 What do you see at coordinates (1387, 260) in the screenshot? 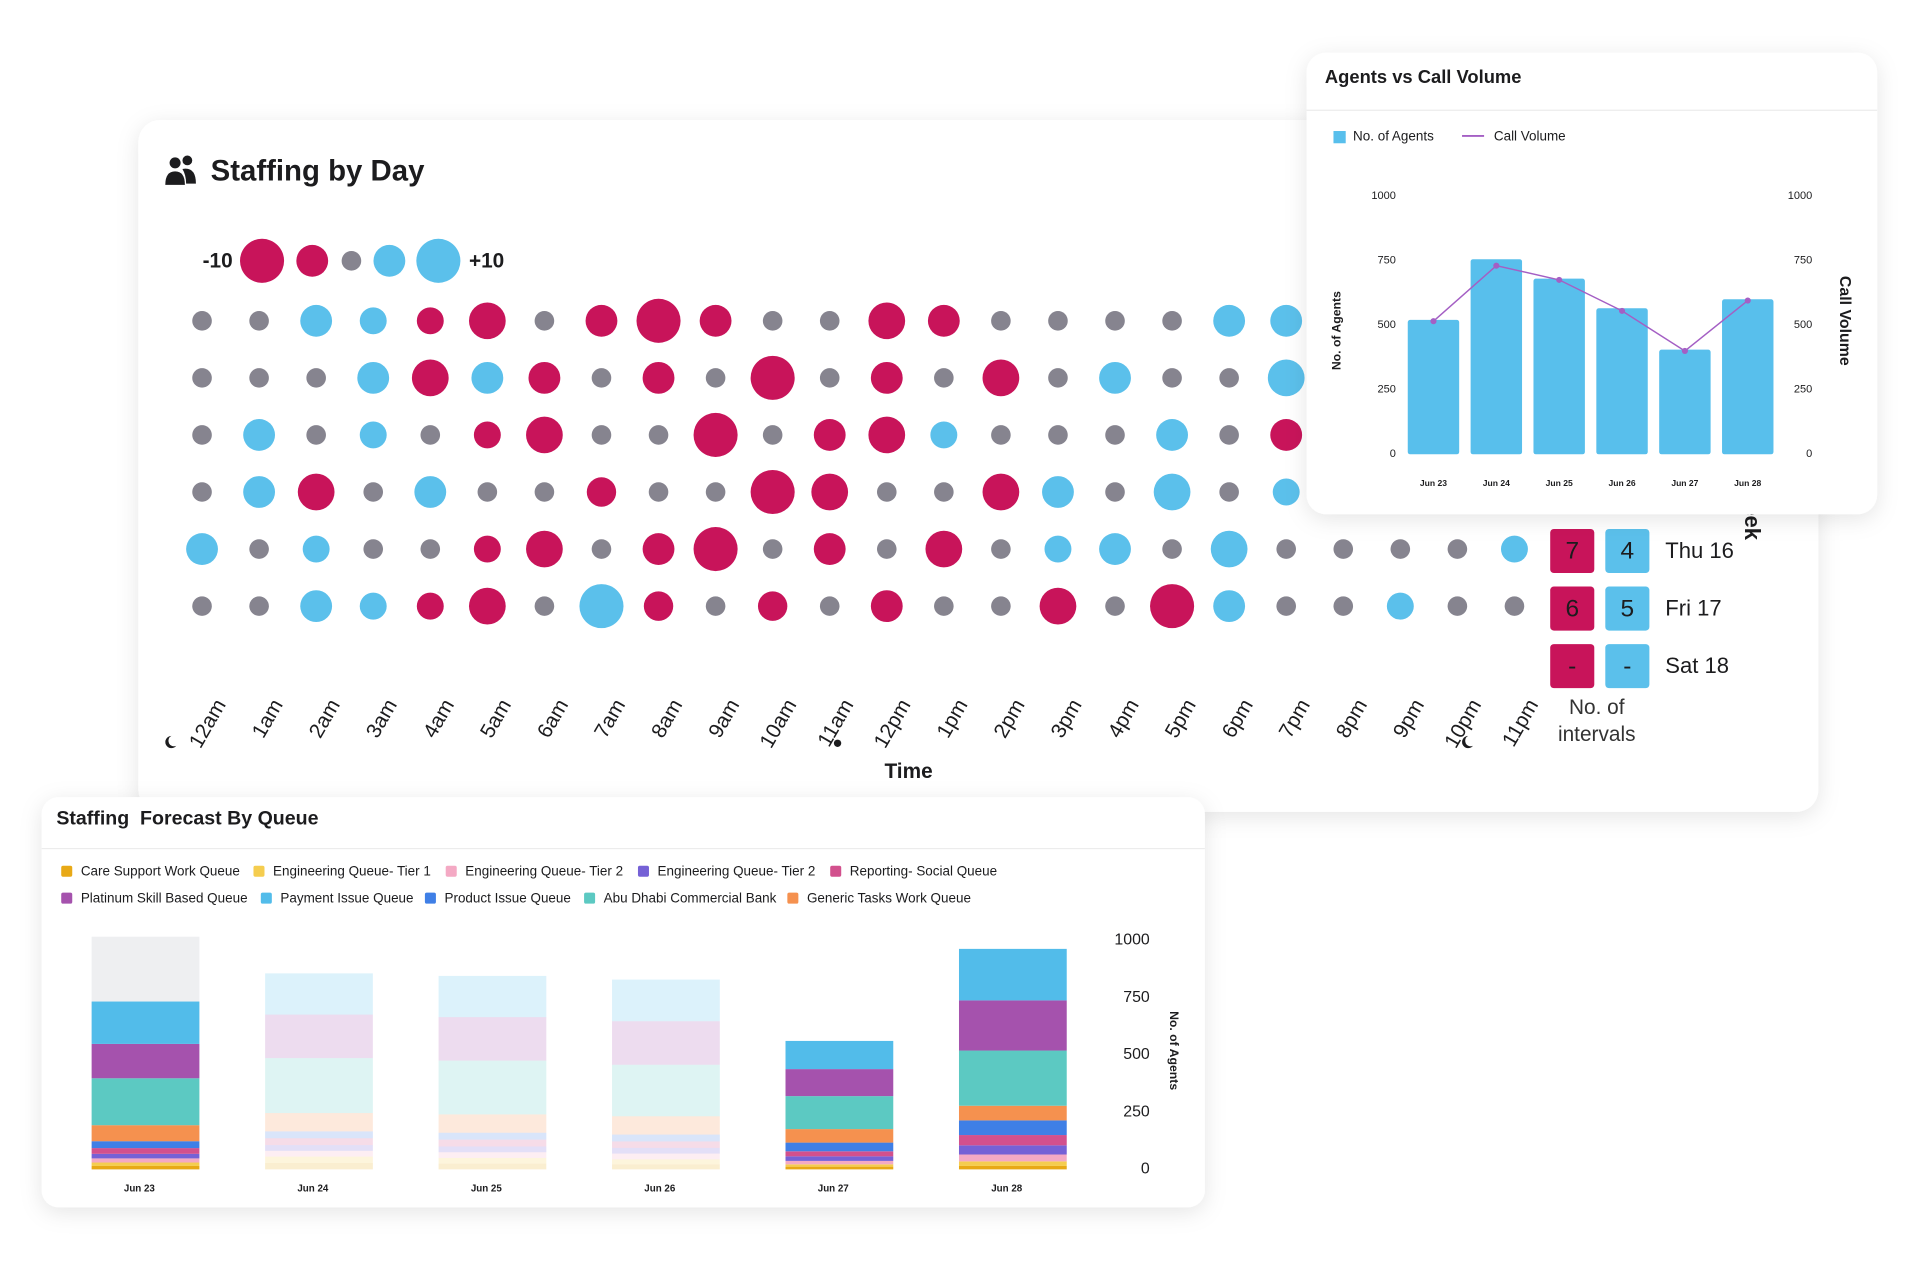
I see `y-tick-label: 750` at bounding box center [1387, 260].